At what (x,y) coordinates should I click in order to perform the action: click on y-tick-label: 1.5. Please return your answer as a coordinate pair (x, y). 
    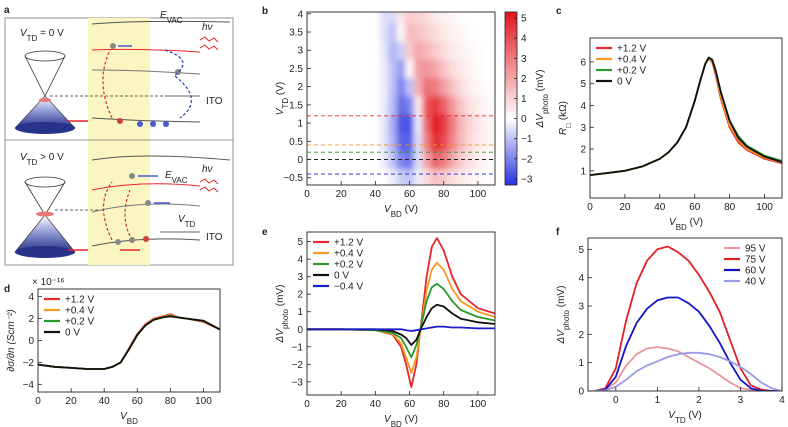
    Looking at the image, I should click on (296, 105).